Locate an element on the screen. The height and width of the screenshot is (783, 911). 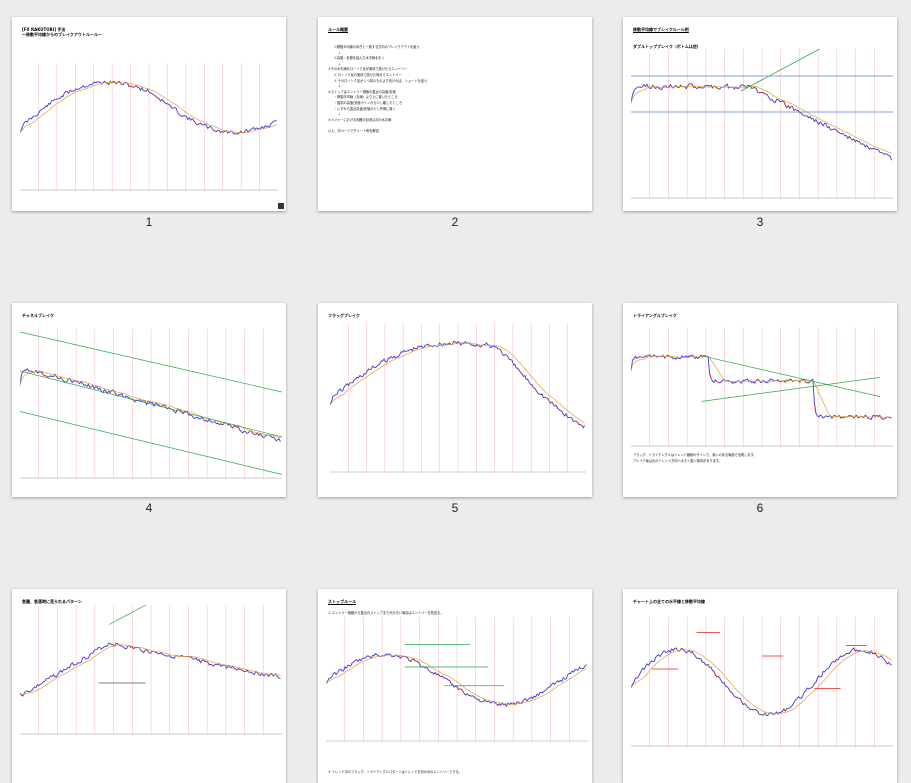
caption-line: ブレイク後は元のトレンド方向へ大きく動く傾向があります。 is located at coordinates (677, 461).